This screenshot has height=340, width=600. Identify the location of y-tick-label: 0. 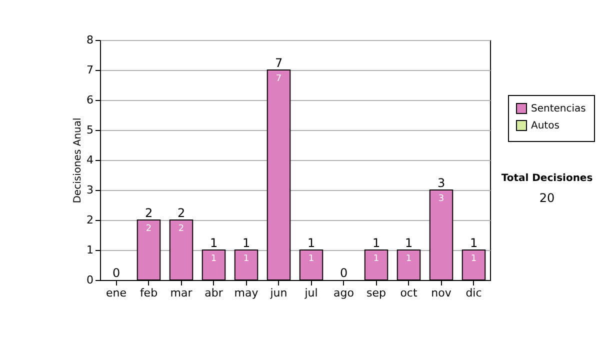
(90, 280).